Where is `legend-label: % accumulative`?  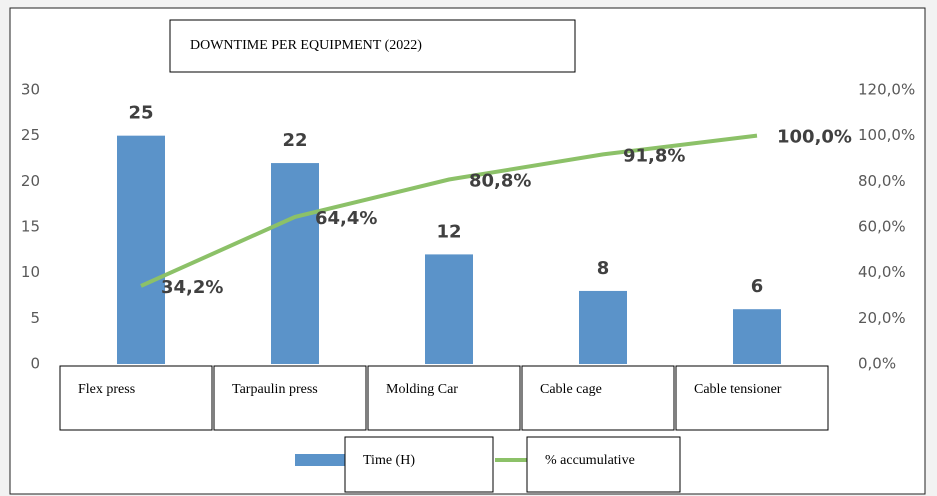 legend-label: % accumulative is located at coordinates (590, 460).